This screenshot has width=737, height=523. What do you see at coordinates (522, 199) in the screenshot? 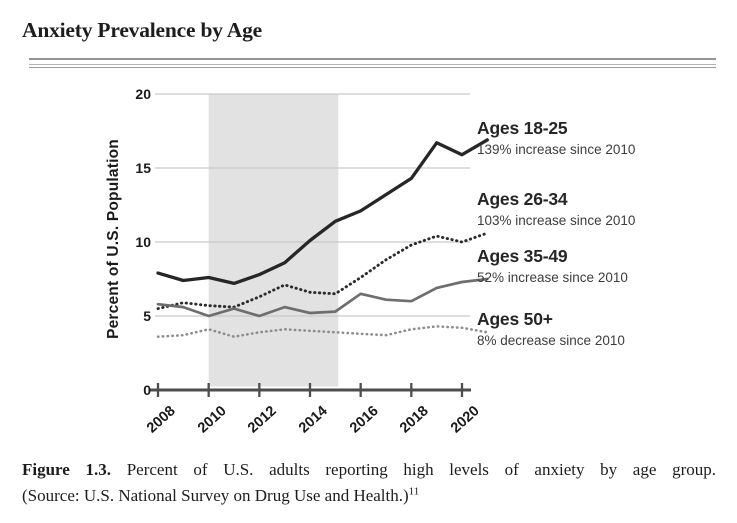
I see `legend-label: Ages 26-34` at bounding box center [522, 199].